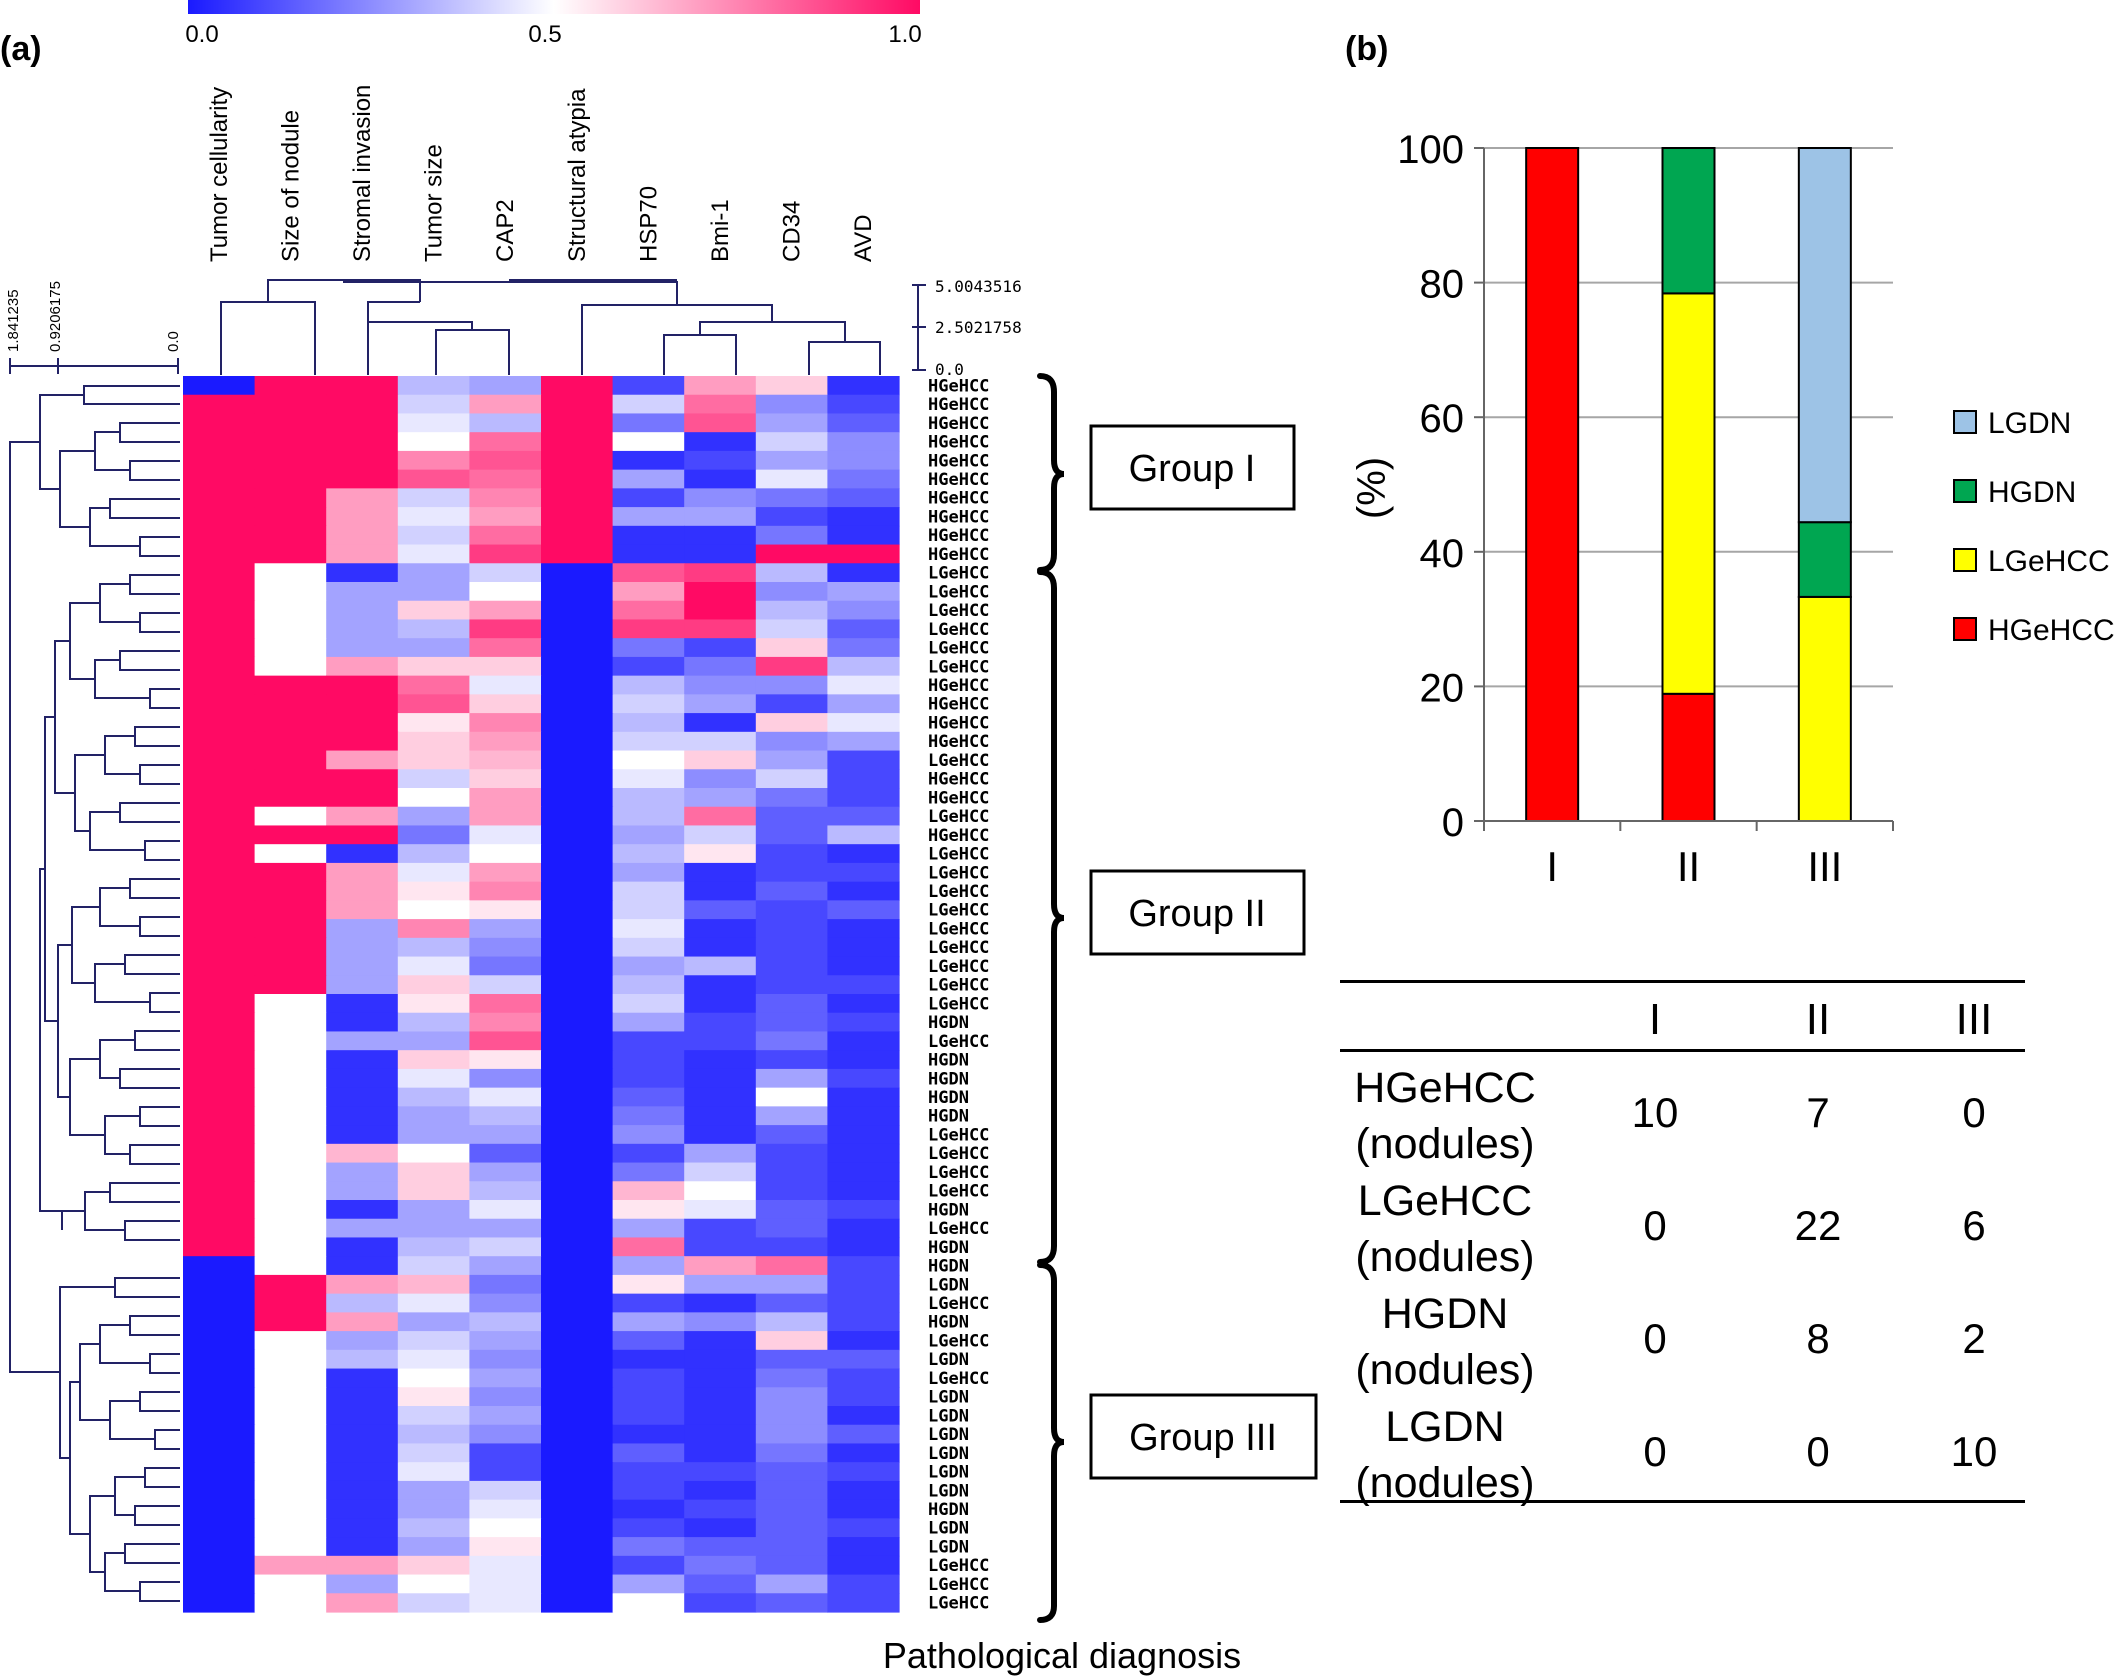 This screenshot has height=1677, width=2128. I want to click on heatmap-row-label: HGDN, so click(948, 1061).